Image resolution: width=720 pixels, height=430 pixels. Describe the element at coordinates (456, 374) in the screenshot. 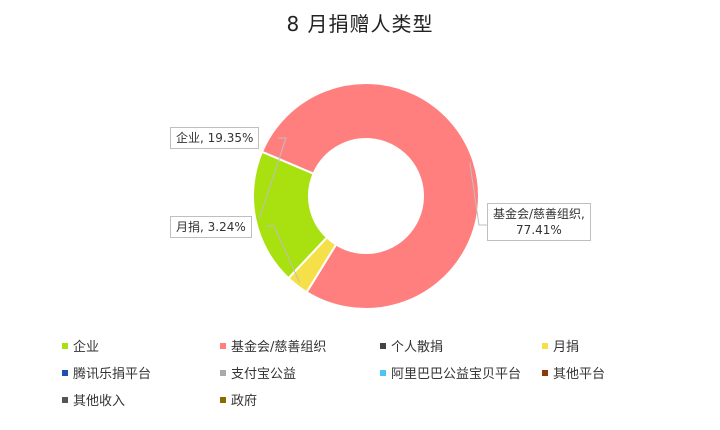

I see `legend-label: 阿里巴巴公益宝贝平台` at that location.